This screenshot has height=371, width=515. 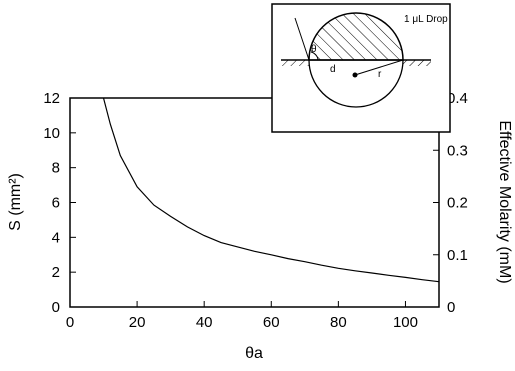 What do you see at coordinates (56, 272) in the screenshot?
I see `y-tick-label-1: 2` at bounding box center [56, 272].